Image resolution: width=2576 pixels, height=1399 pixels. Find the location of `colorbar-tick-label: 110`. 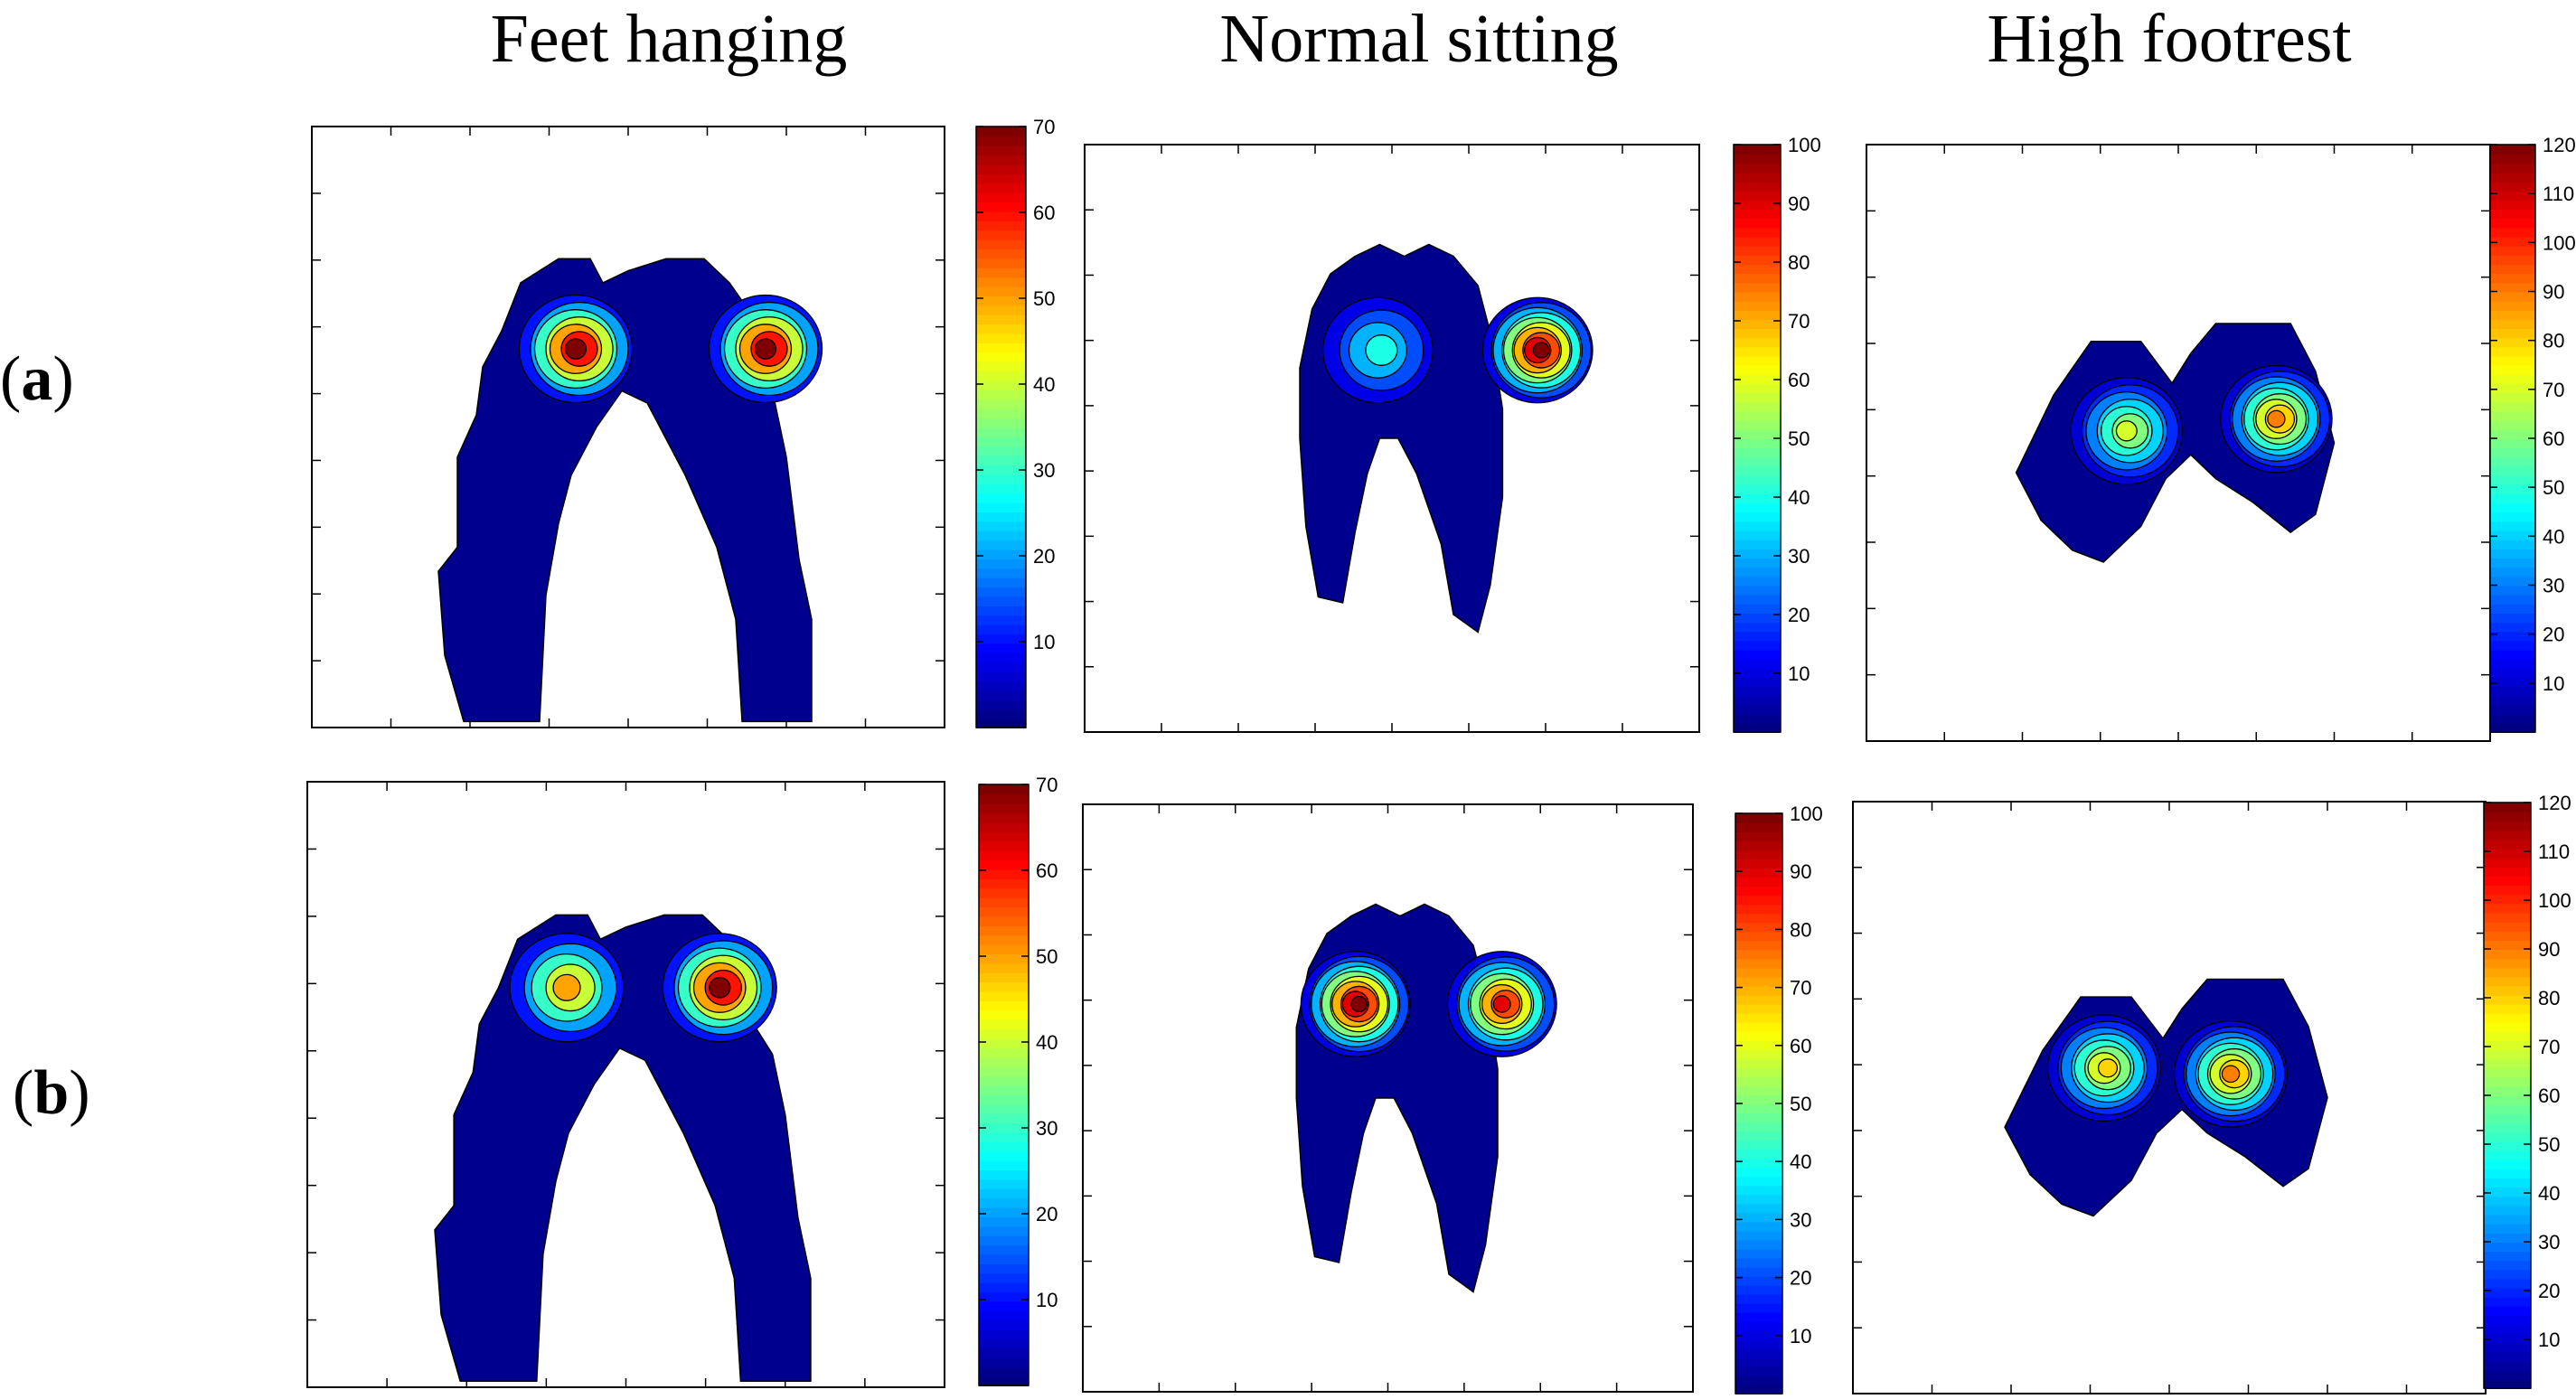

colorbar-tick-label: 110 is located at coordinates (2554, 851).